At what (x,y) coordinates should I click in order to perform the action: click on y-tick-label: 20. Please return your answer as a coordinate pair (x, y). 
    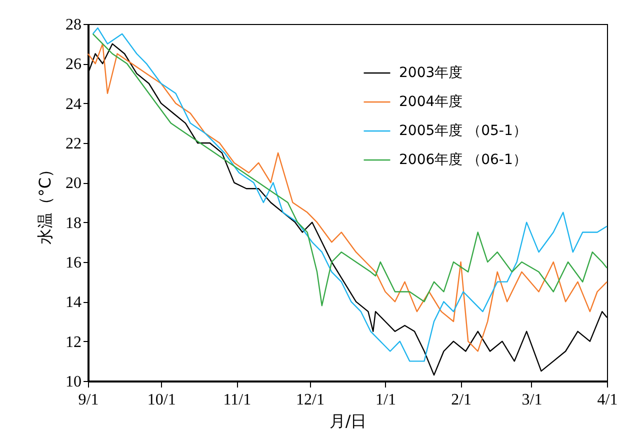
    Looking at the image, I should click on (74, 183).